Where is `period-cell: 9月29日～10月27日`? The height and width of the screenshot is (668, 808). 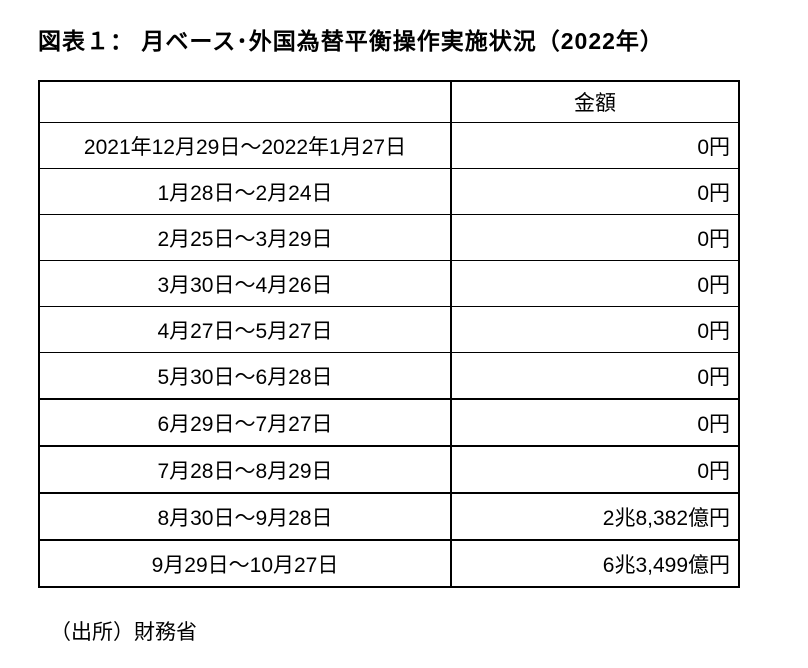
period-cell: 9月29日～10月27日 is located at coordinates (245, 563).